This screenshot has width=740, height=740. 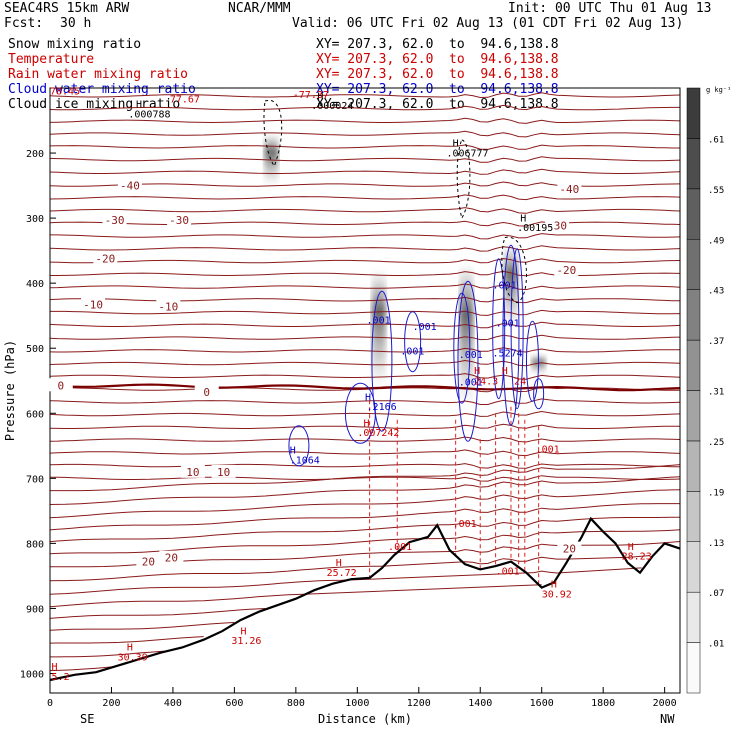 I want to click on x-tick-label: 1200, so click(x=419, y=703).